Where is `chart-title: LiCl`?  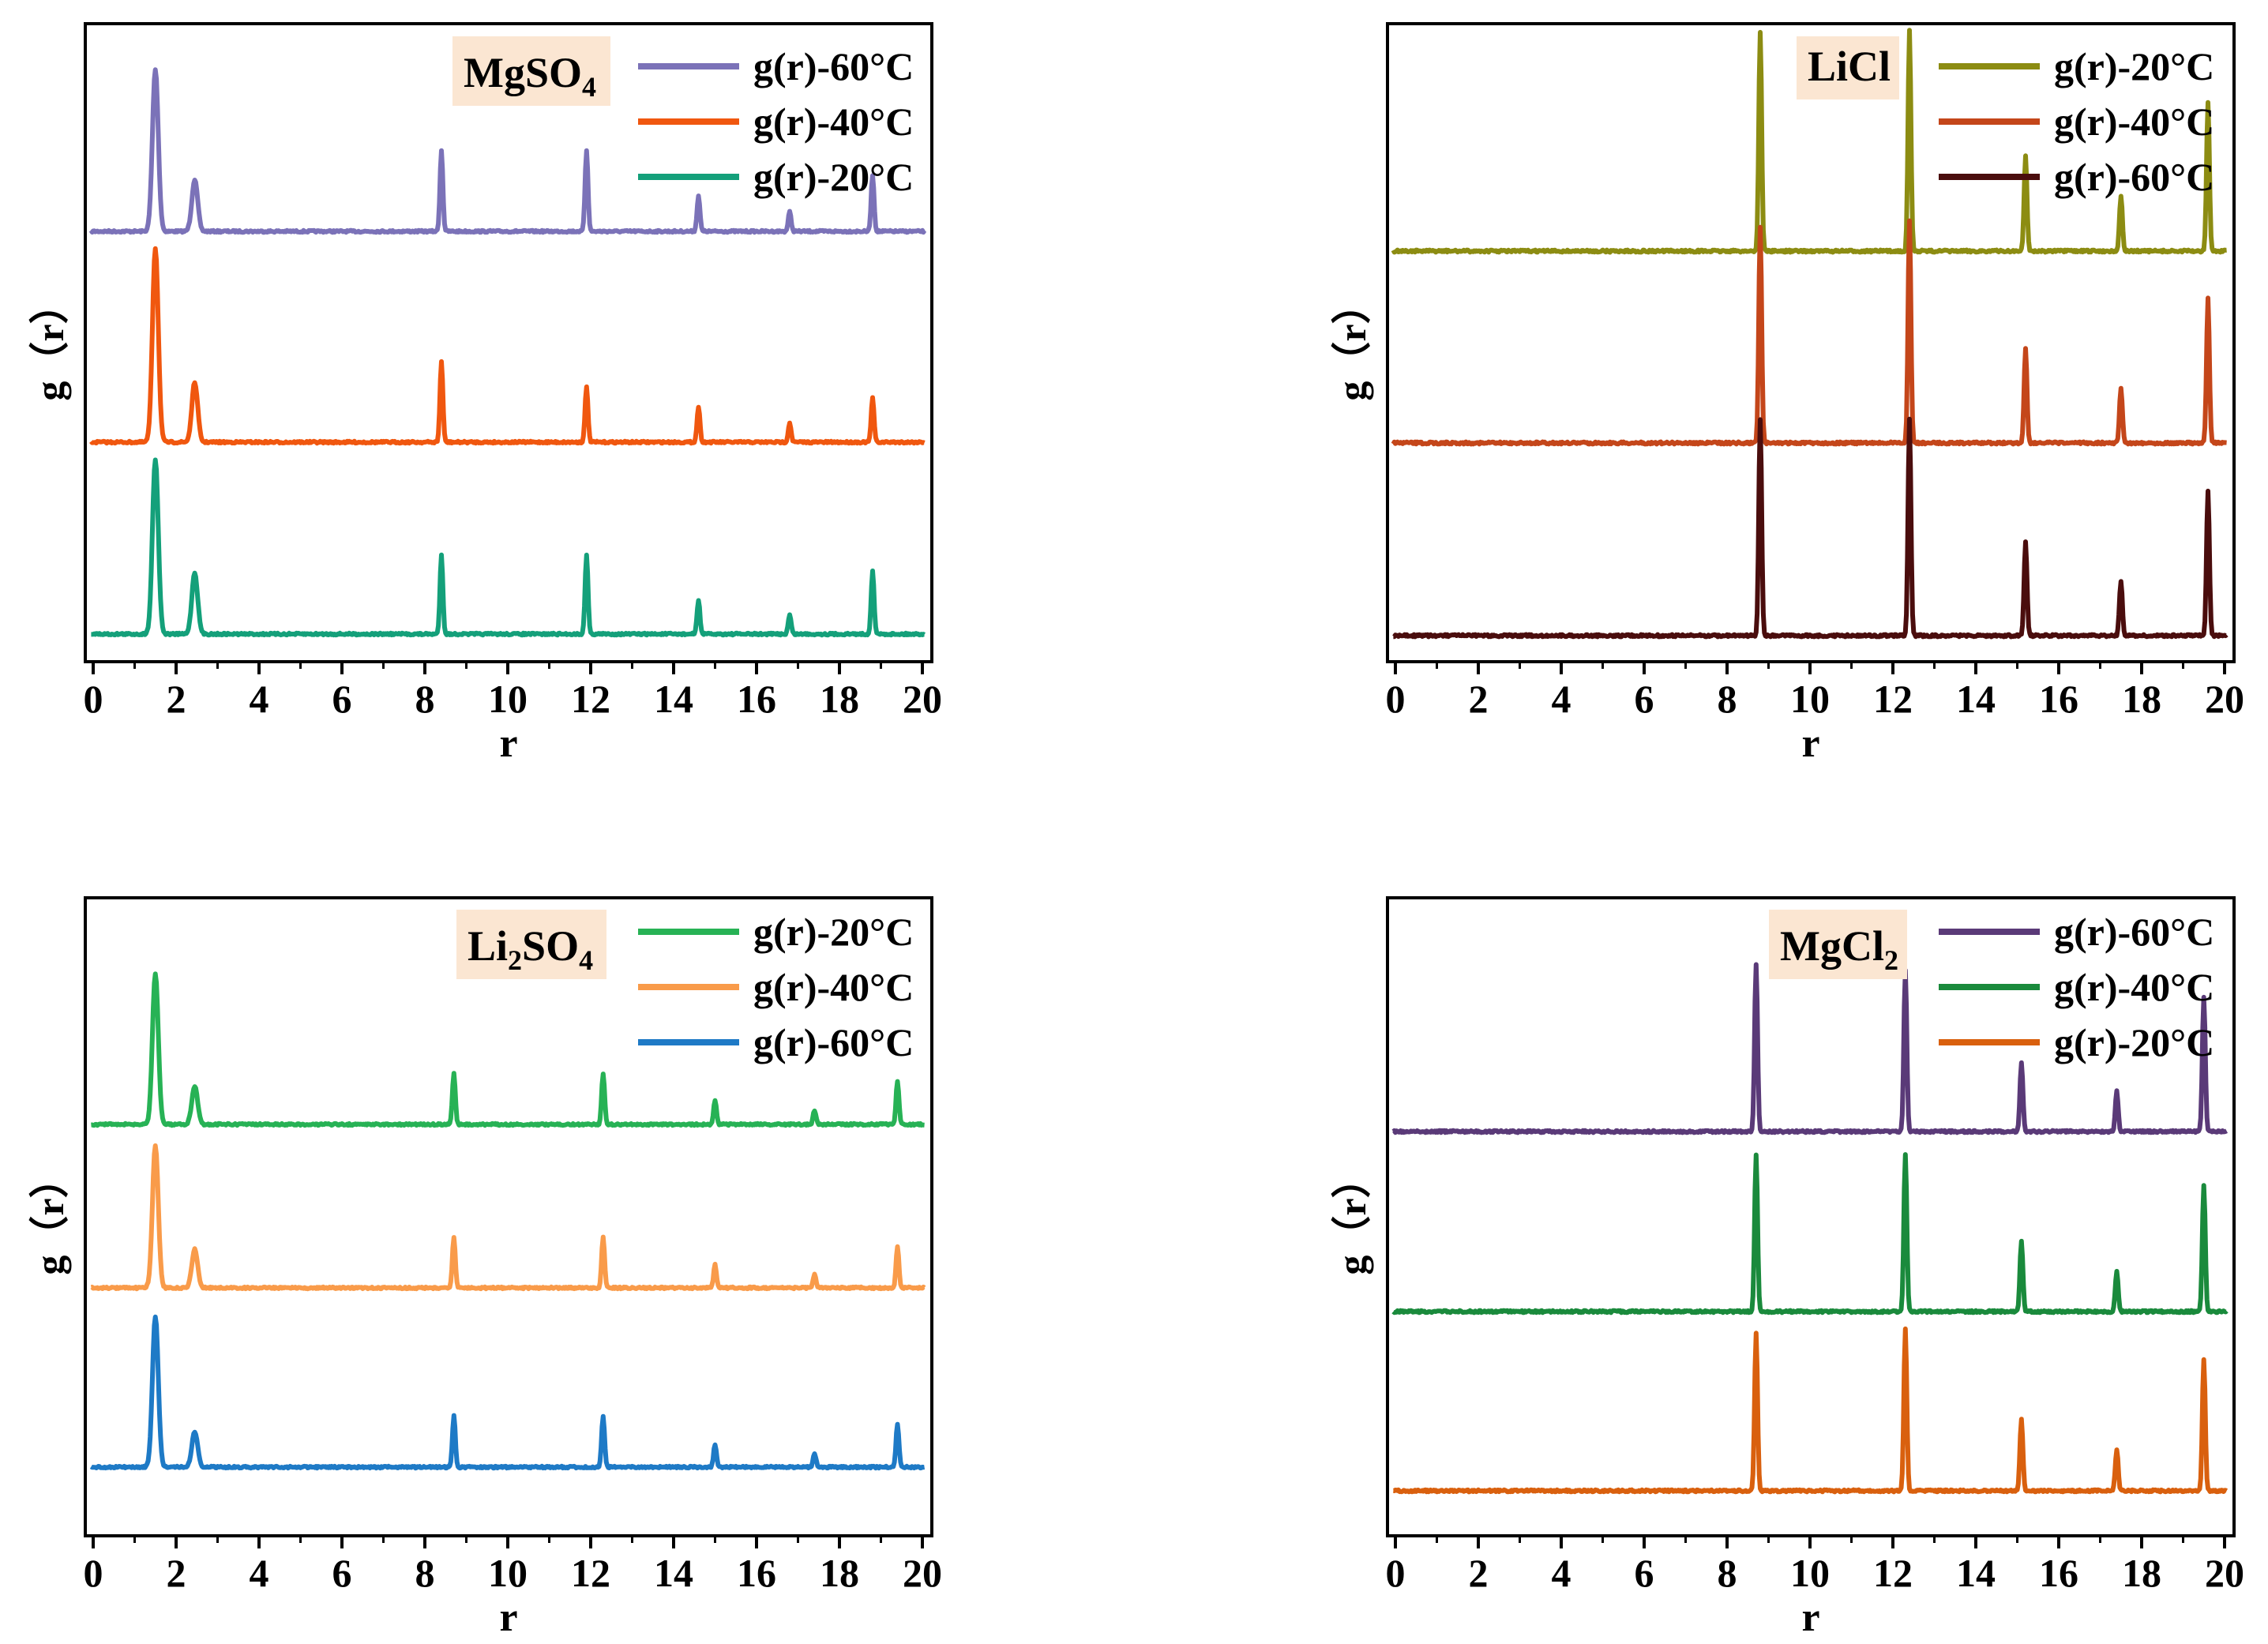
chart-title: LiCl is located at coordinates (1849, 66).